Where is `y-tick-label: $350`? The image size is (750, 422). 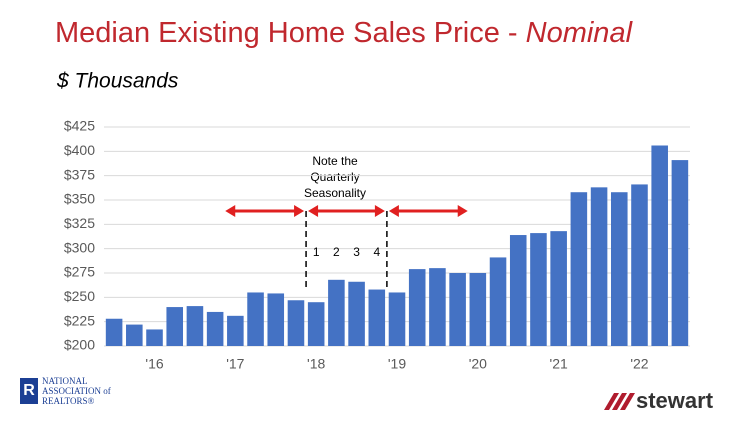 y-tick-label: $350 is located at coordinates (79, 199).